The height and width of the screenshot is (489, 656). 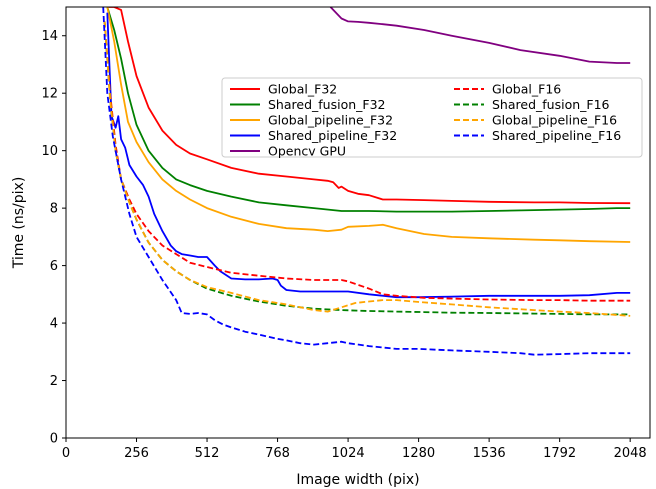 I want to click on legend-label: Shared_pipeline_F16, so click(x=556, y=135).